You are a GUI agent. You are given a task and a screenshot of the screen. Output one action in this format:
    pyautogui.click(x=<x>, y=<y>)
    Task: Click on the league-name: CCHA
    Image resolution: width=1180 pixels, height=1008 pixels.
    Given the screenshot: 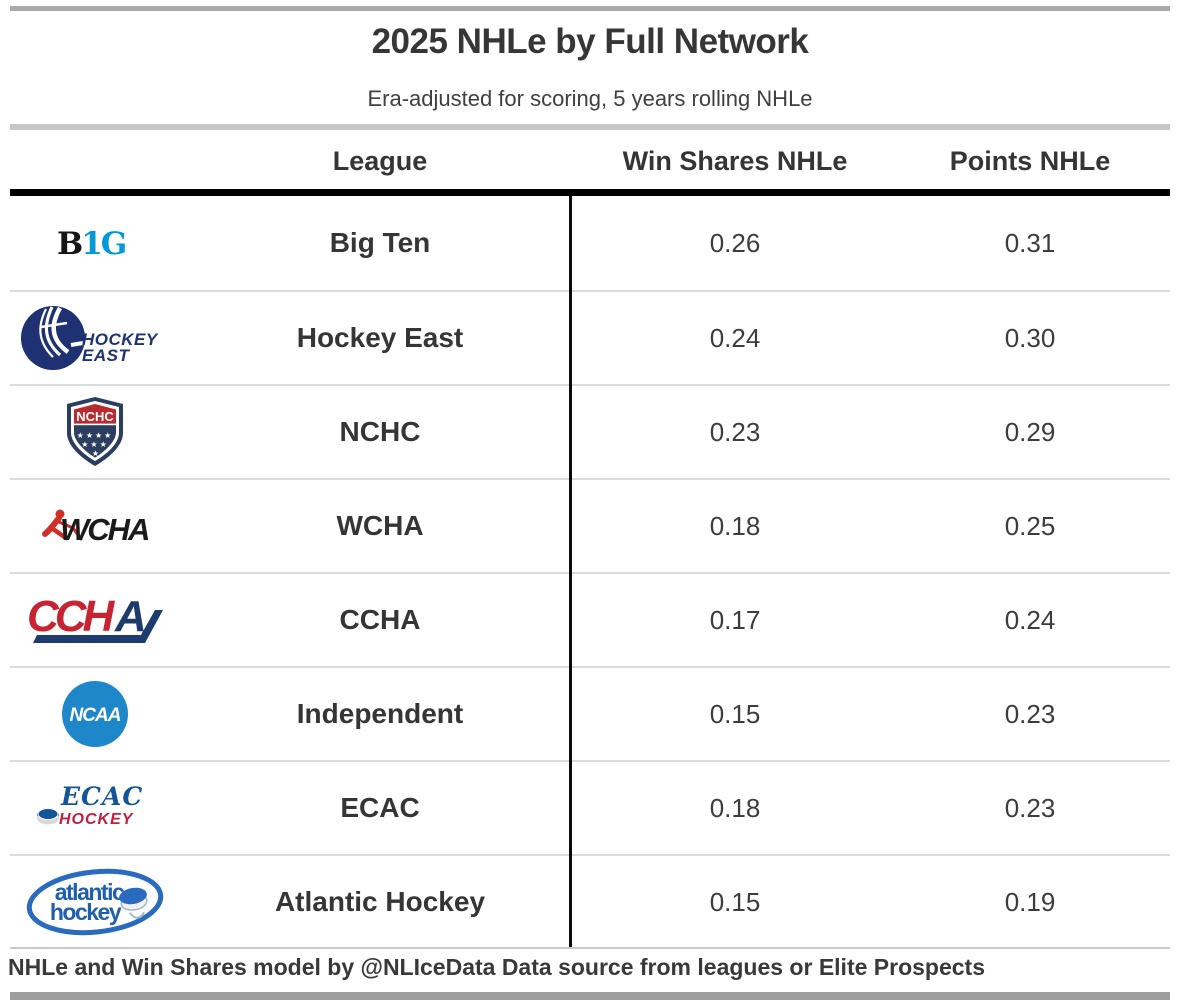 What is the action you would take?
    pyautogui.click(x=380, y=619)
    